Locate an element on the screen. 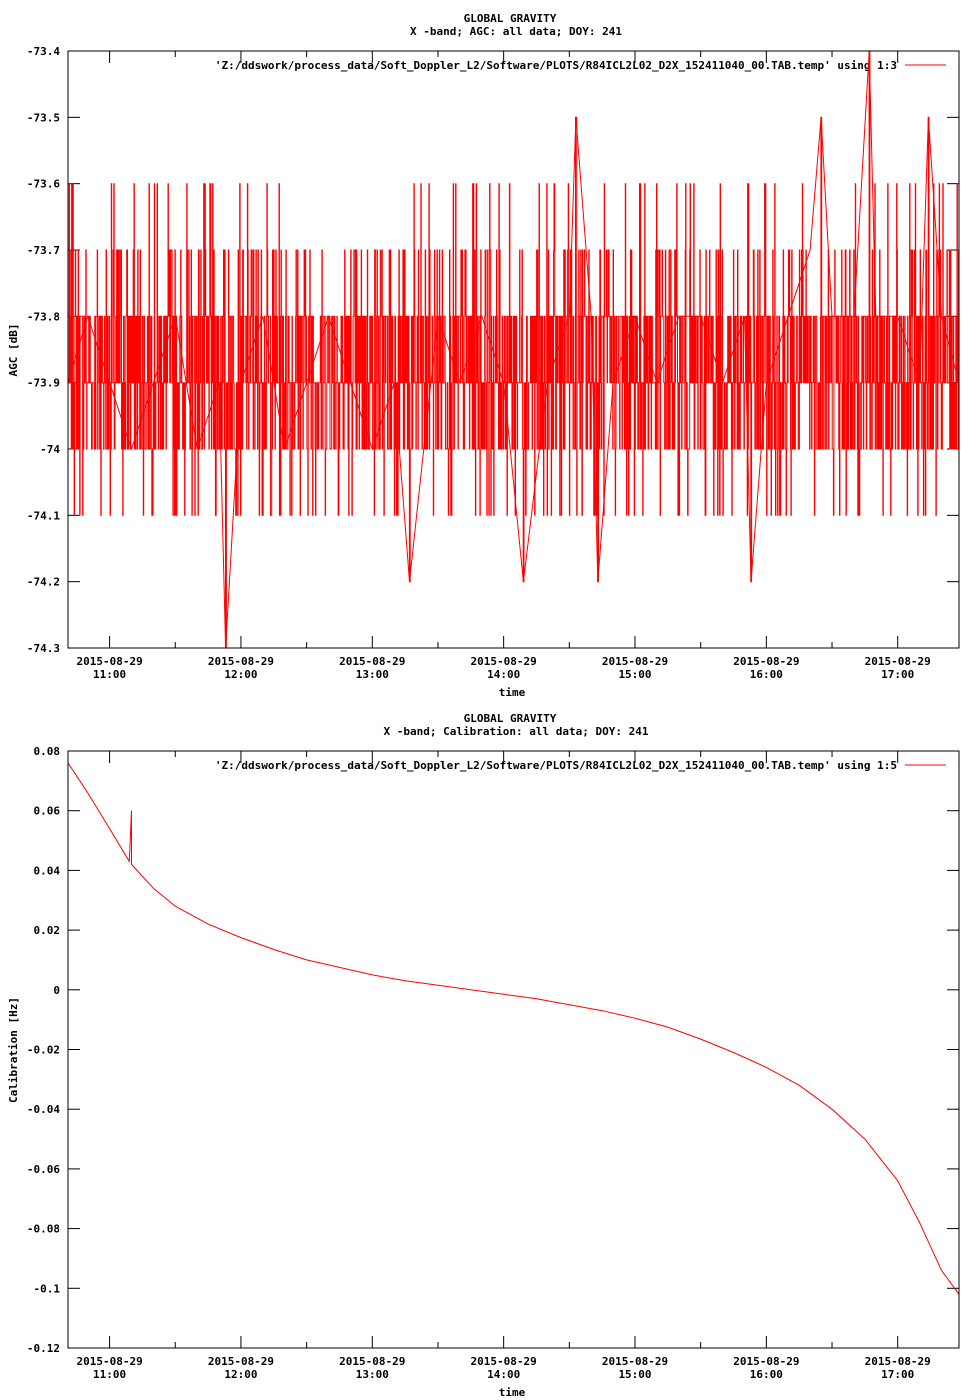 Image resolution: width=980 pixels, height=1400 pixels. y-tick-label: 0.02 is located at coordinates (47, 930).